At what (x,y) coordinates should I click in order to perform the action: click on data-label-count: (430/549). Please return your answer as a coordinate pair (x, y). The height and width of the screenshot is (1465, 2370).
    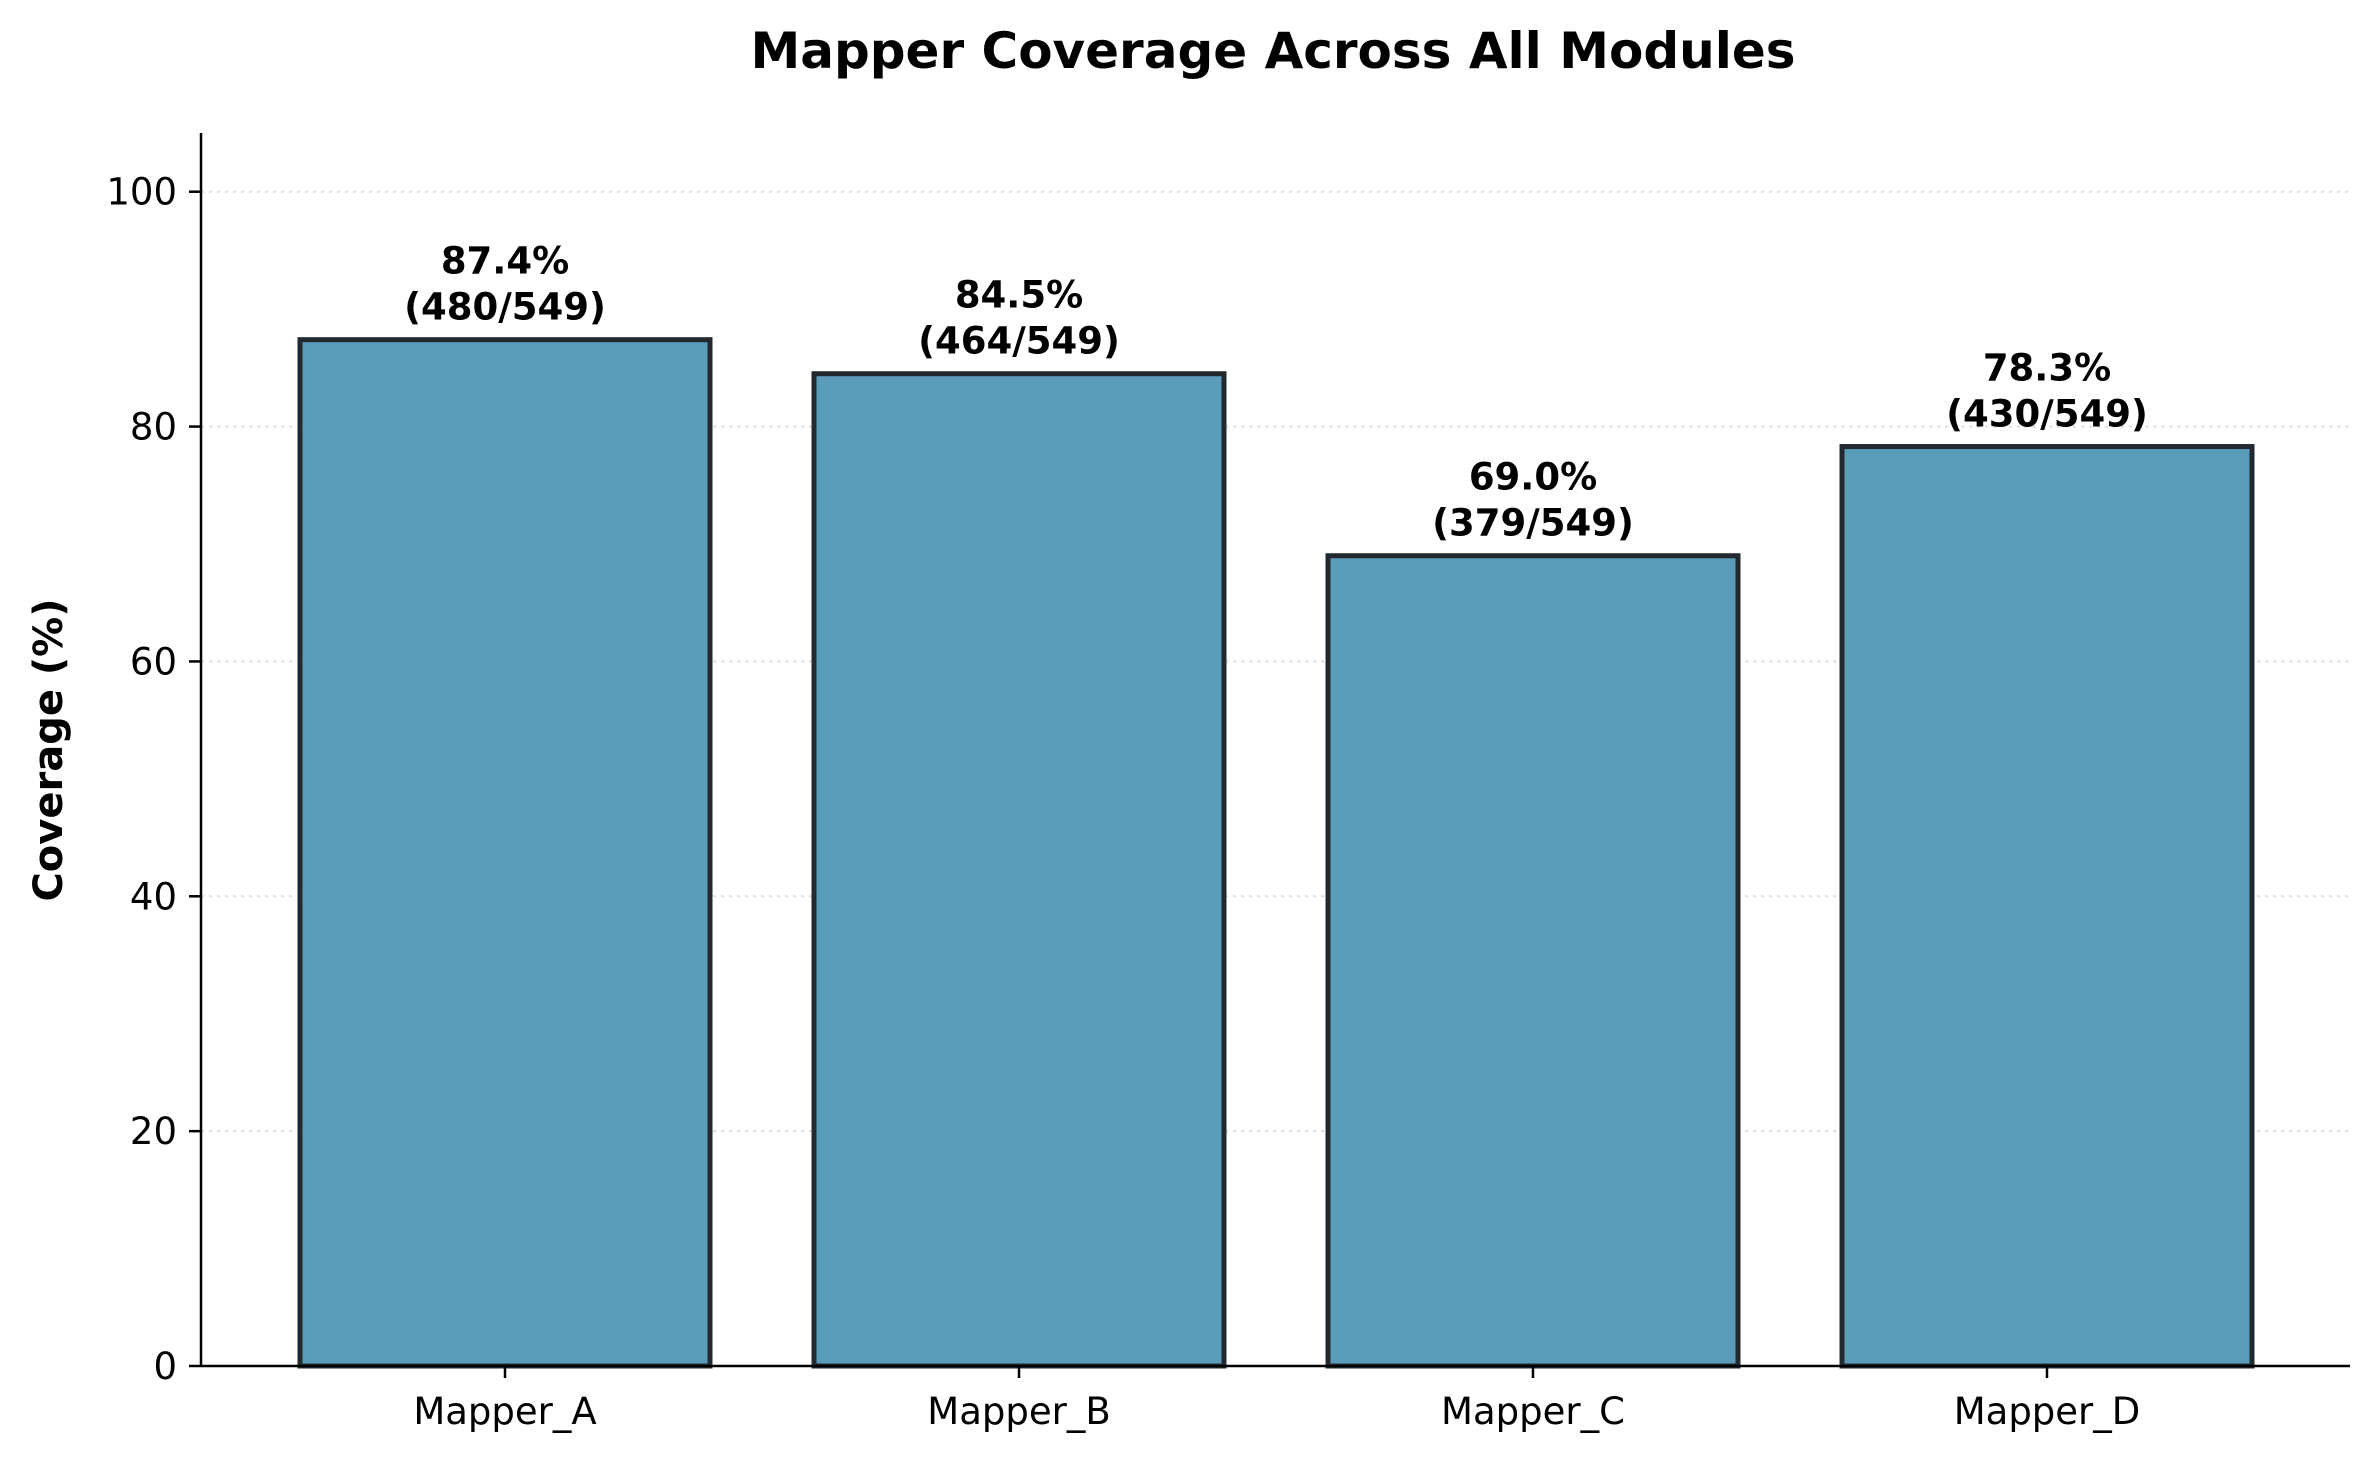
    Looking at the image, I should click on (2047, 414).